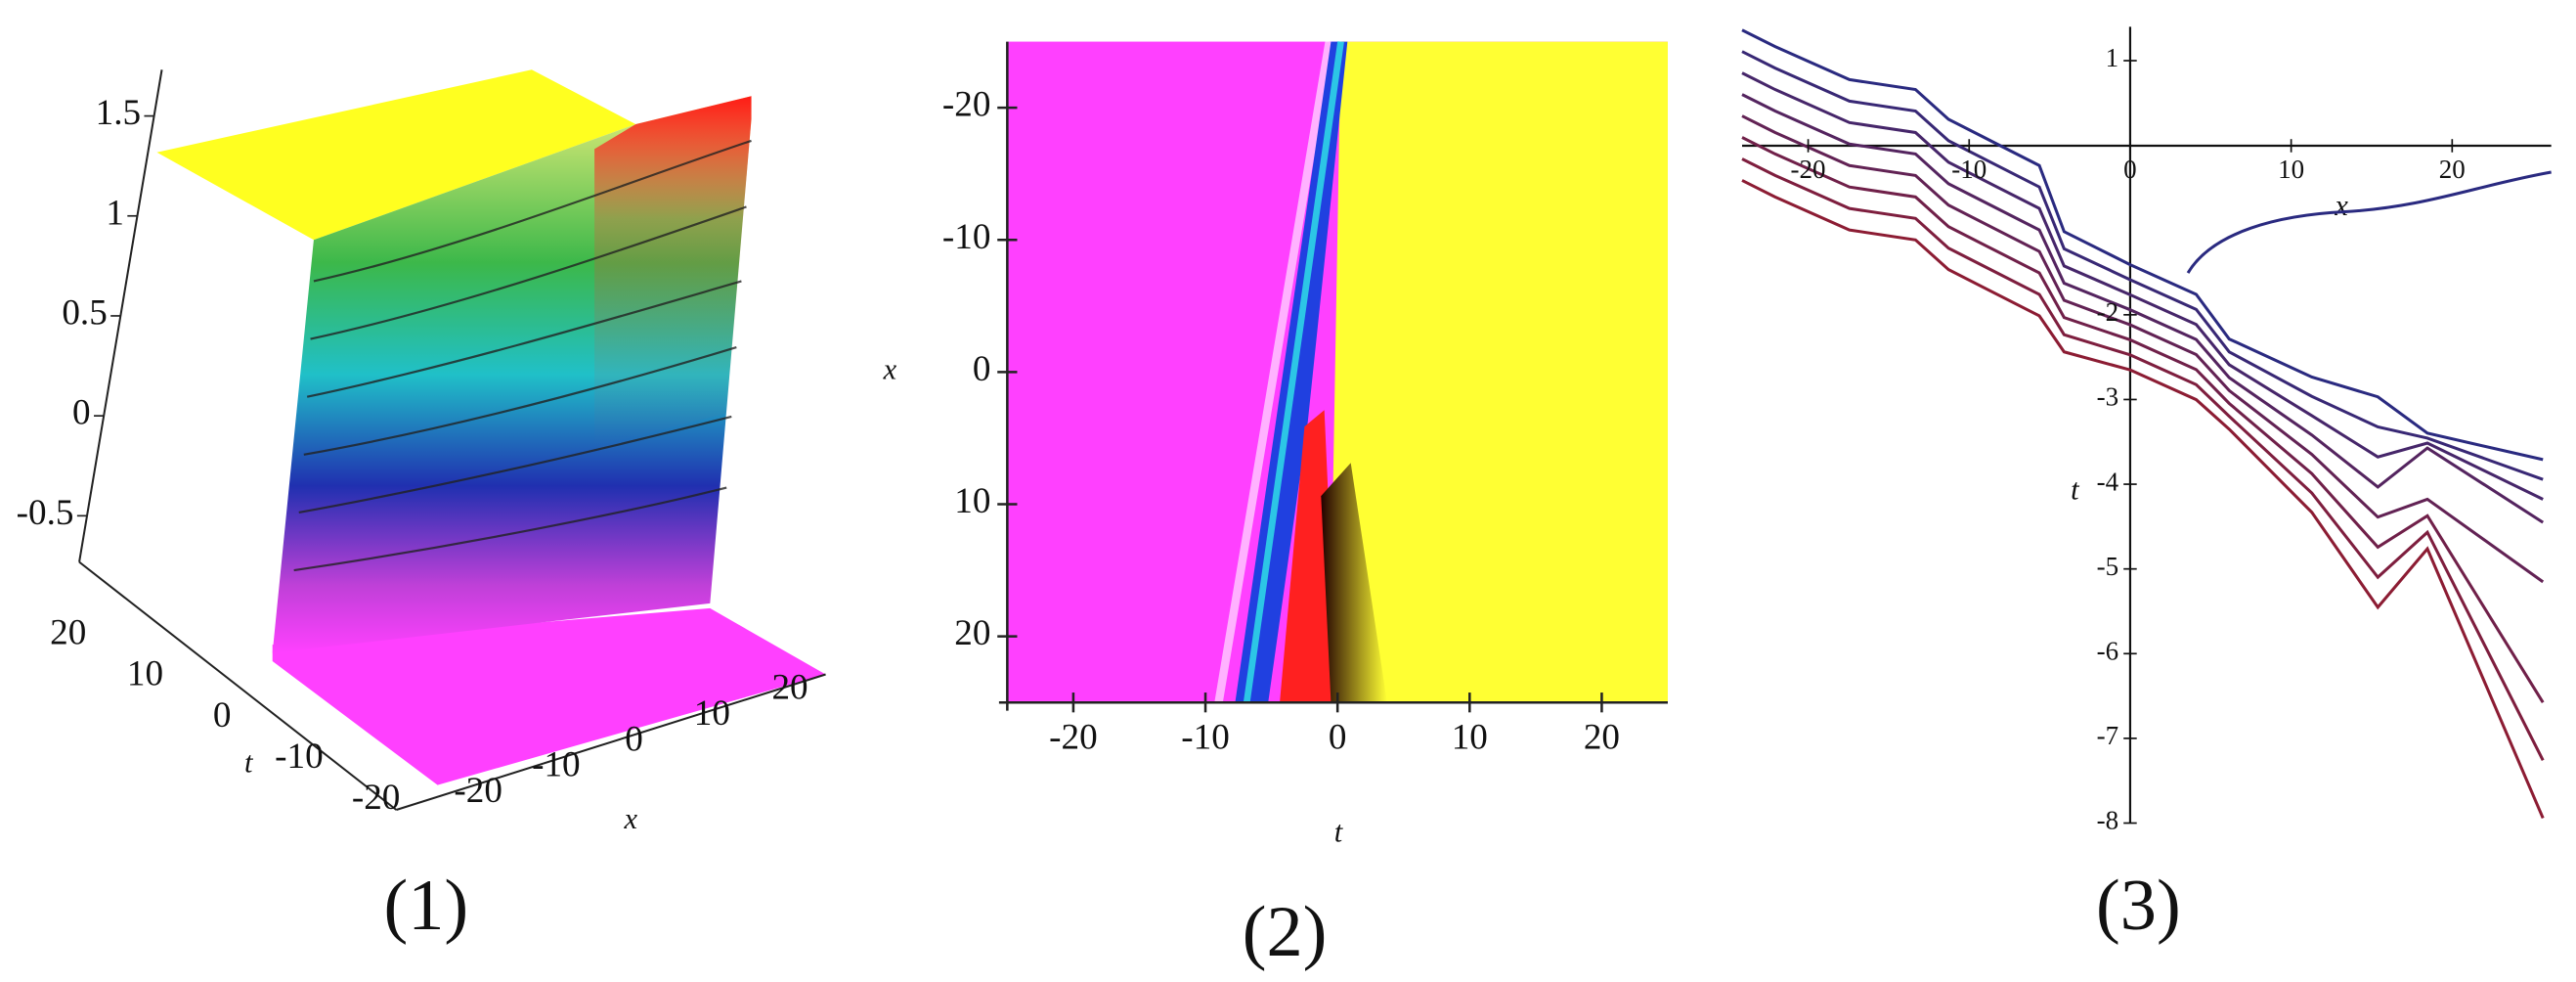  I want to click on t-tick-label: 20, so click(68, 632).